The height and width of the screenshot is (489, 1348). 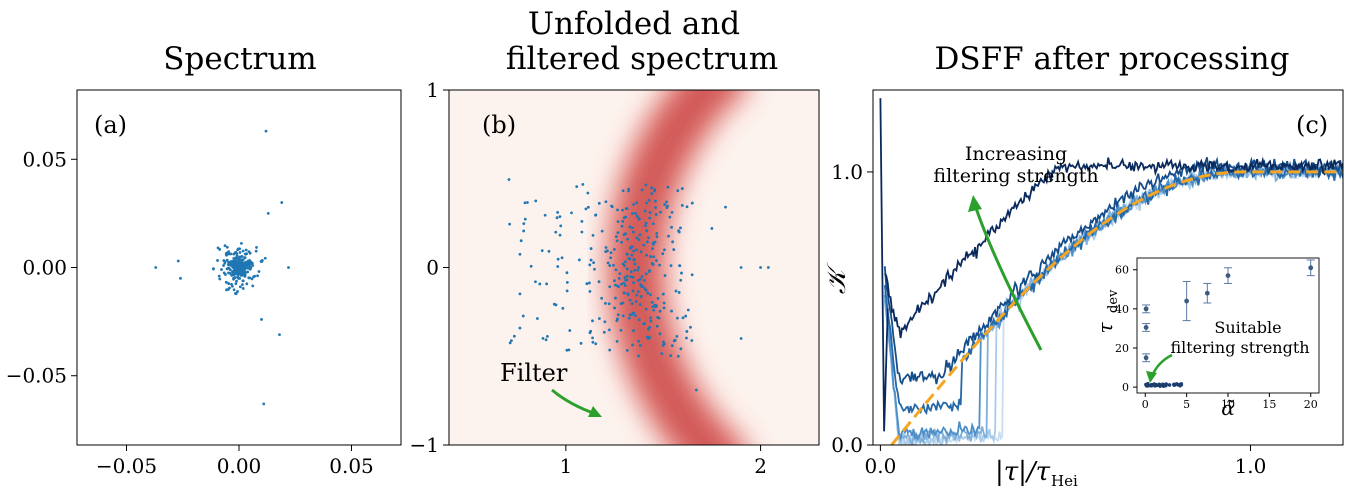 What do you see at coordinates (1016, 154) in the screenshot?
I see `increase-annotation-line-1: Increasing` at bounding box center [1016, 154].